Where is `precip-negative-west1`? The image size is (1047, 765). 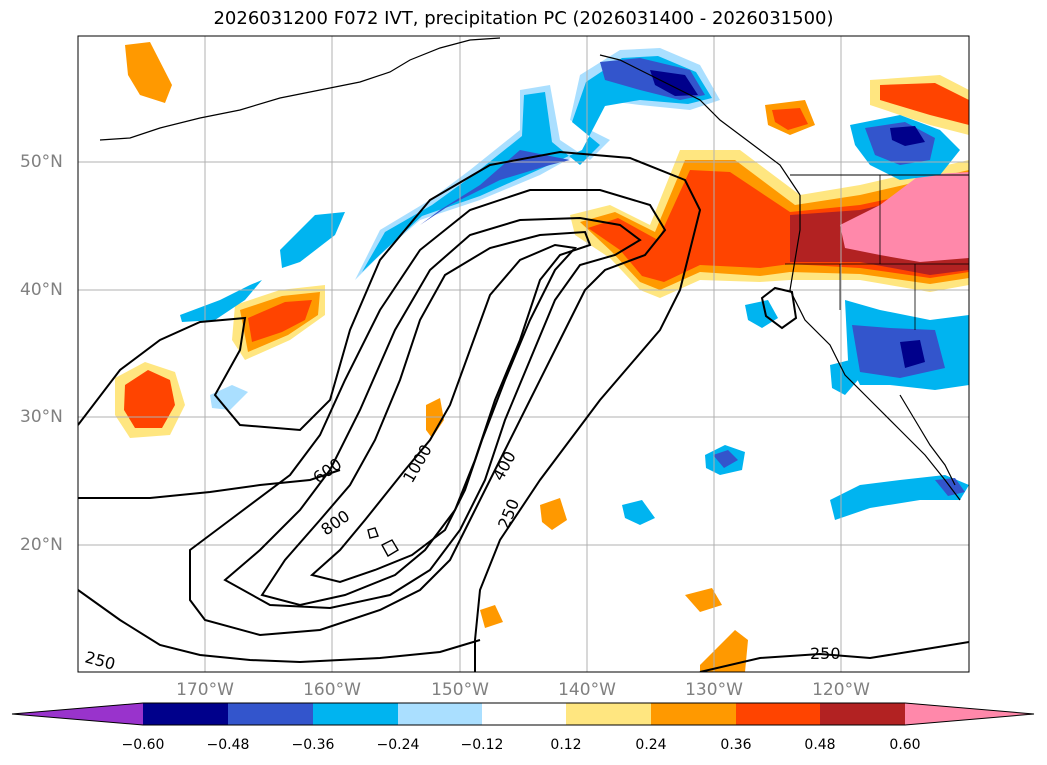
precip-negative-west1 is located at coordinates (312, 240).